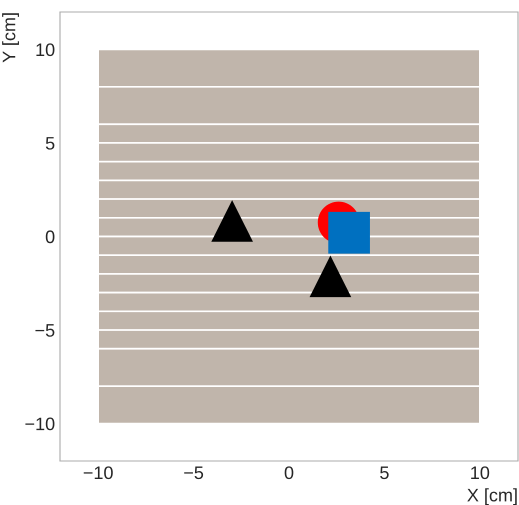  What do you see at coordinates (50, 237) in the screenshot?
I see `y-tick-label: 0` at bounding box center [50, 237].